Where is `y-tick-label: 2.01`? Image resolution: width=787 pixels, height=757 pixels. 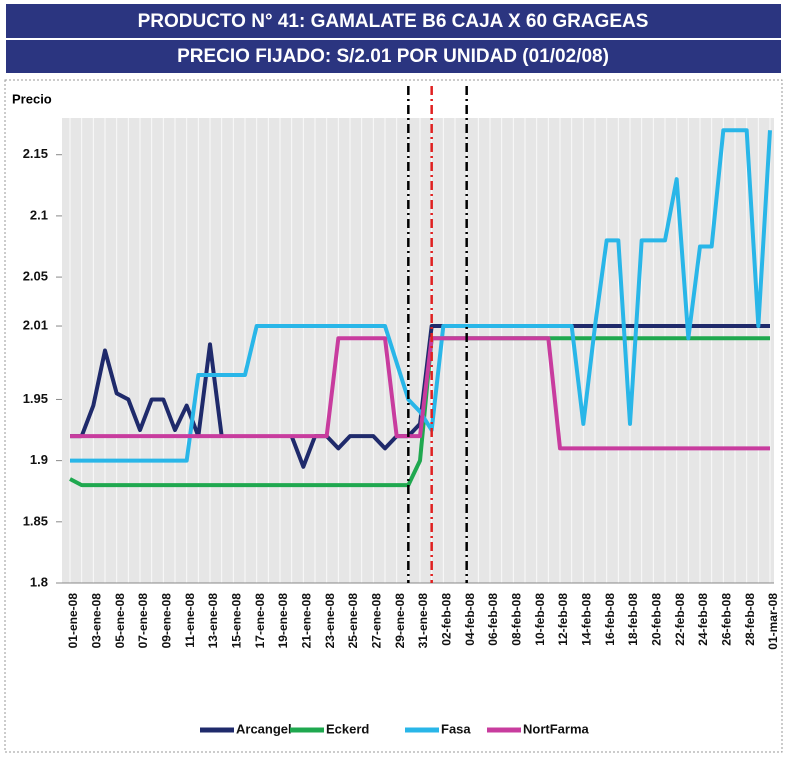 y-tick-label: 2.01 is located at coordinates (35, 324).